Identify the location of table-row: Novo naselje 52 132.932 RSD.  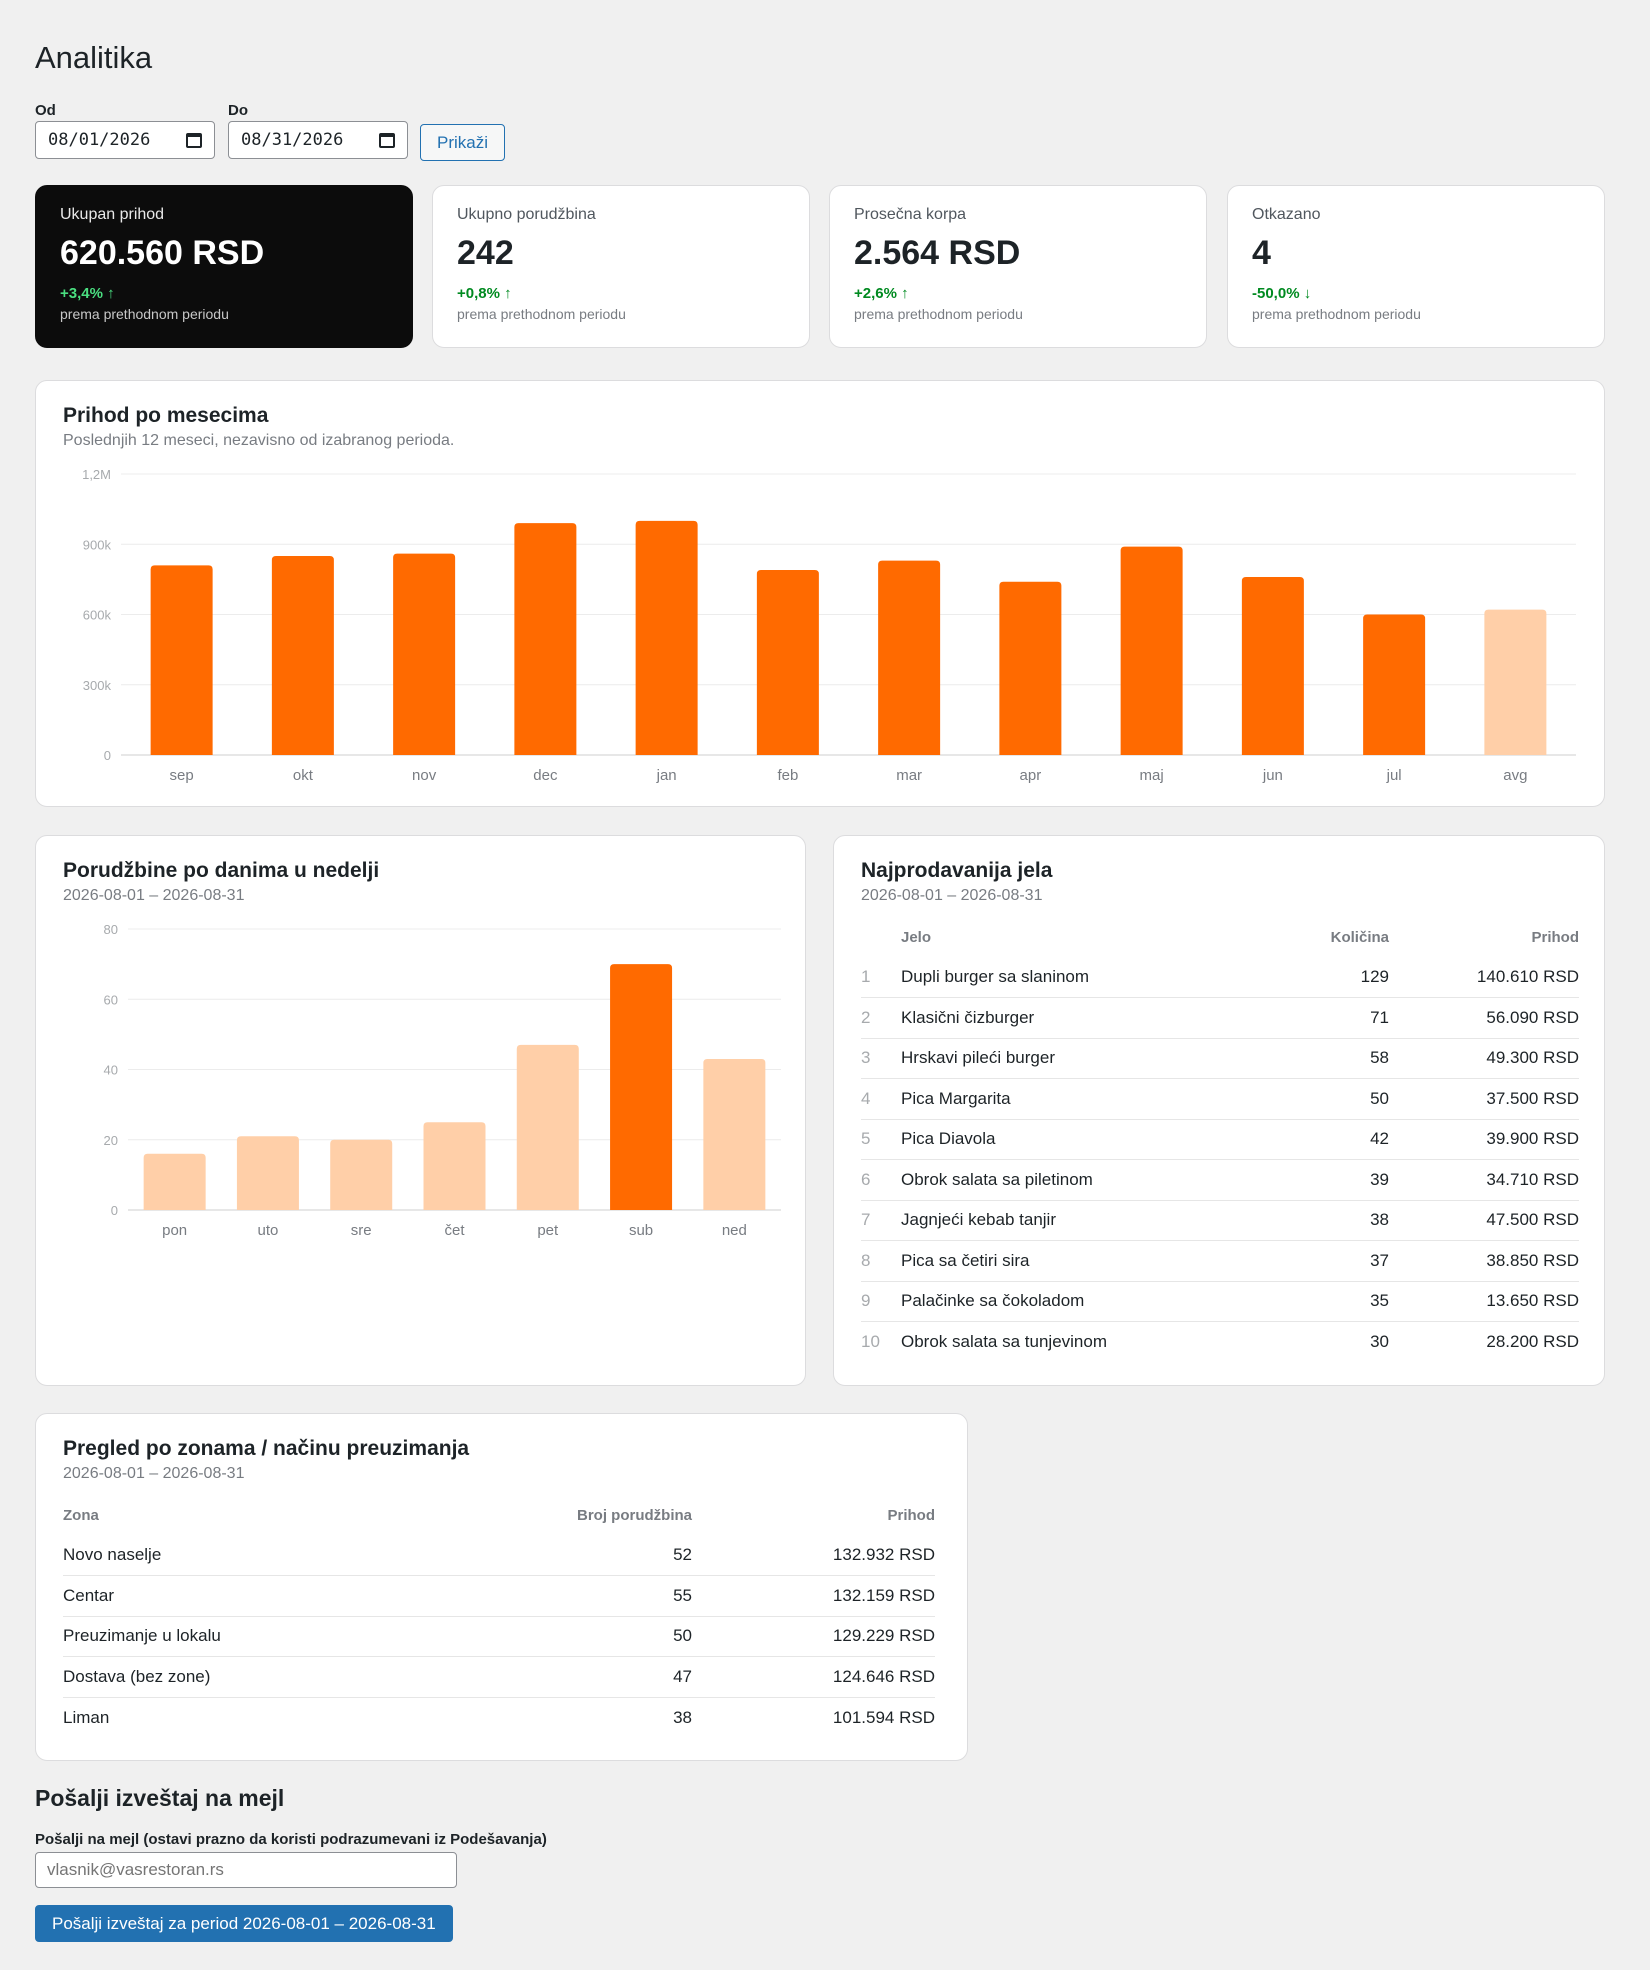
(499, 1555).